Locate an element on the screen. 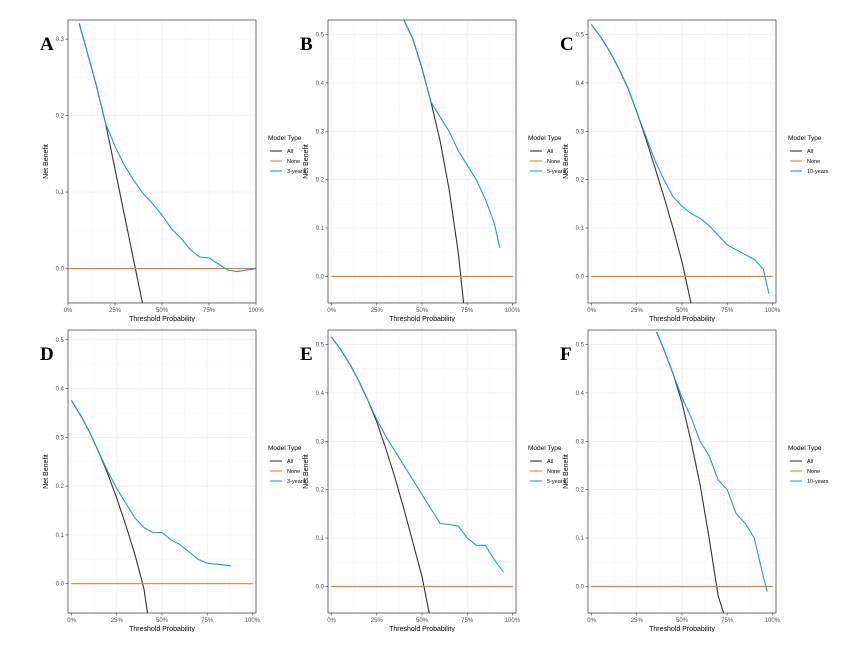  panel-letter-D: D is located at coordinates (47, 354).